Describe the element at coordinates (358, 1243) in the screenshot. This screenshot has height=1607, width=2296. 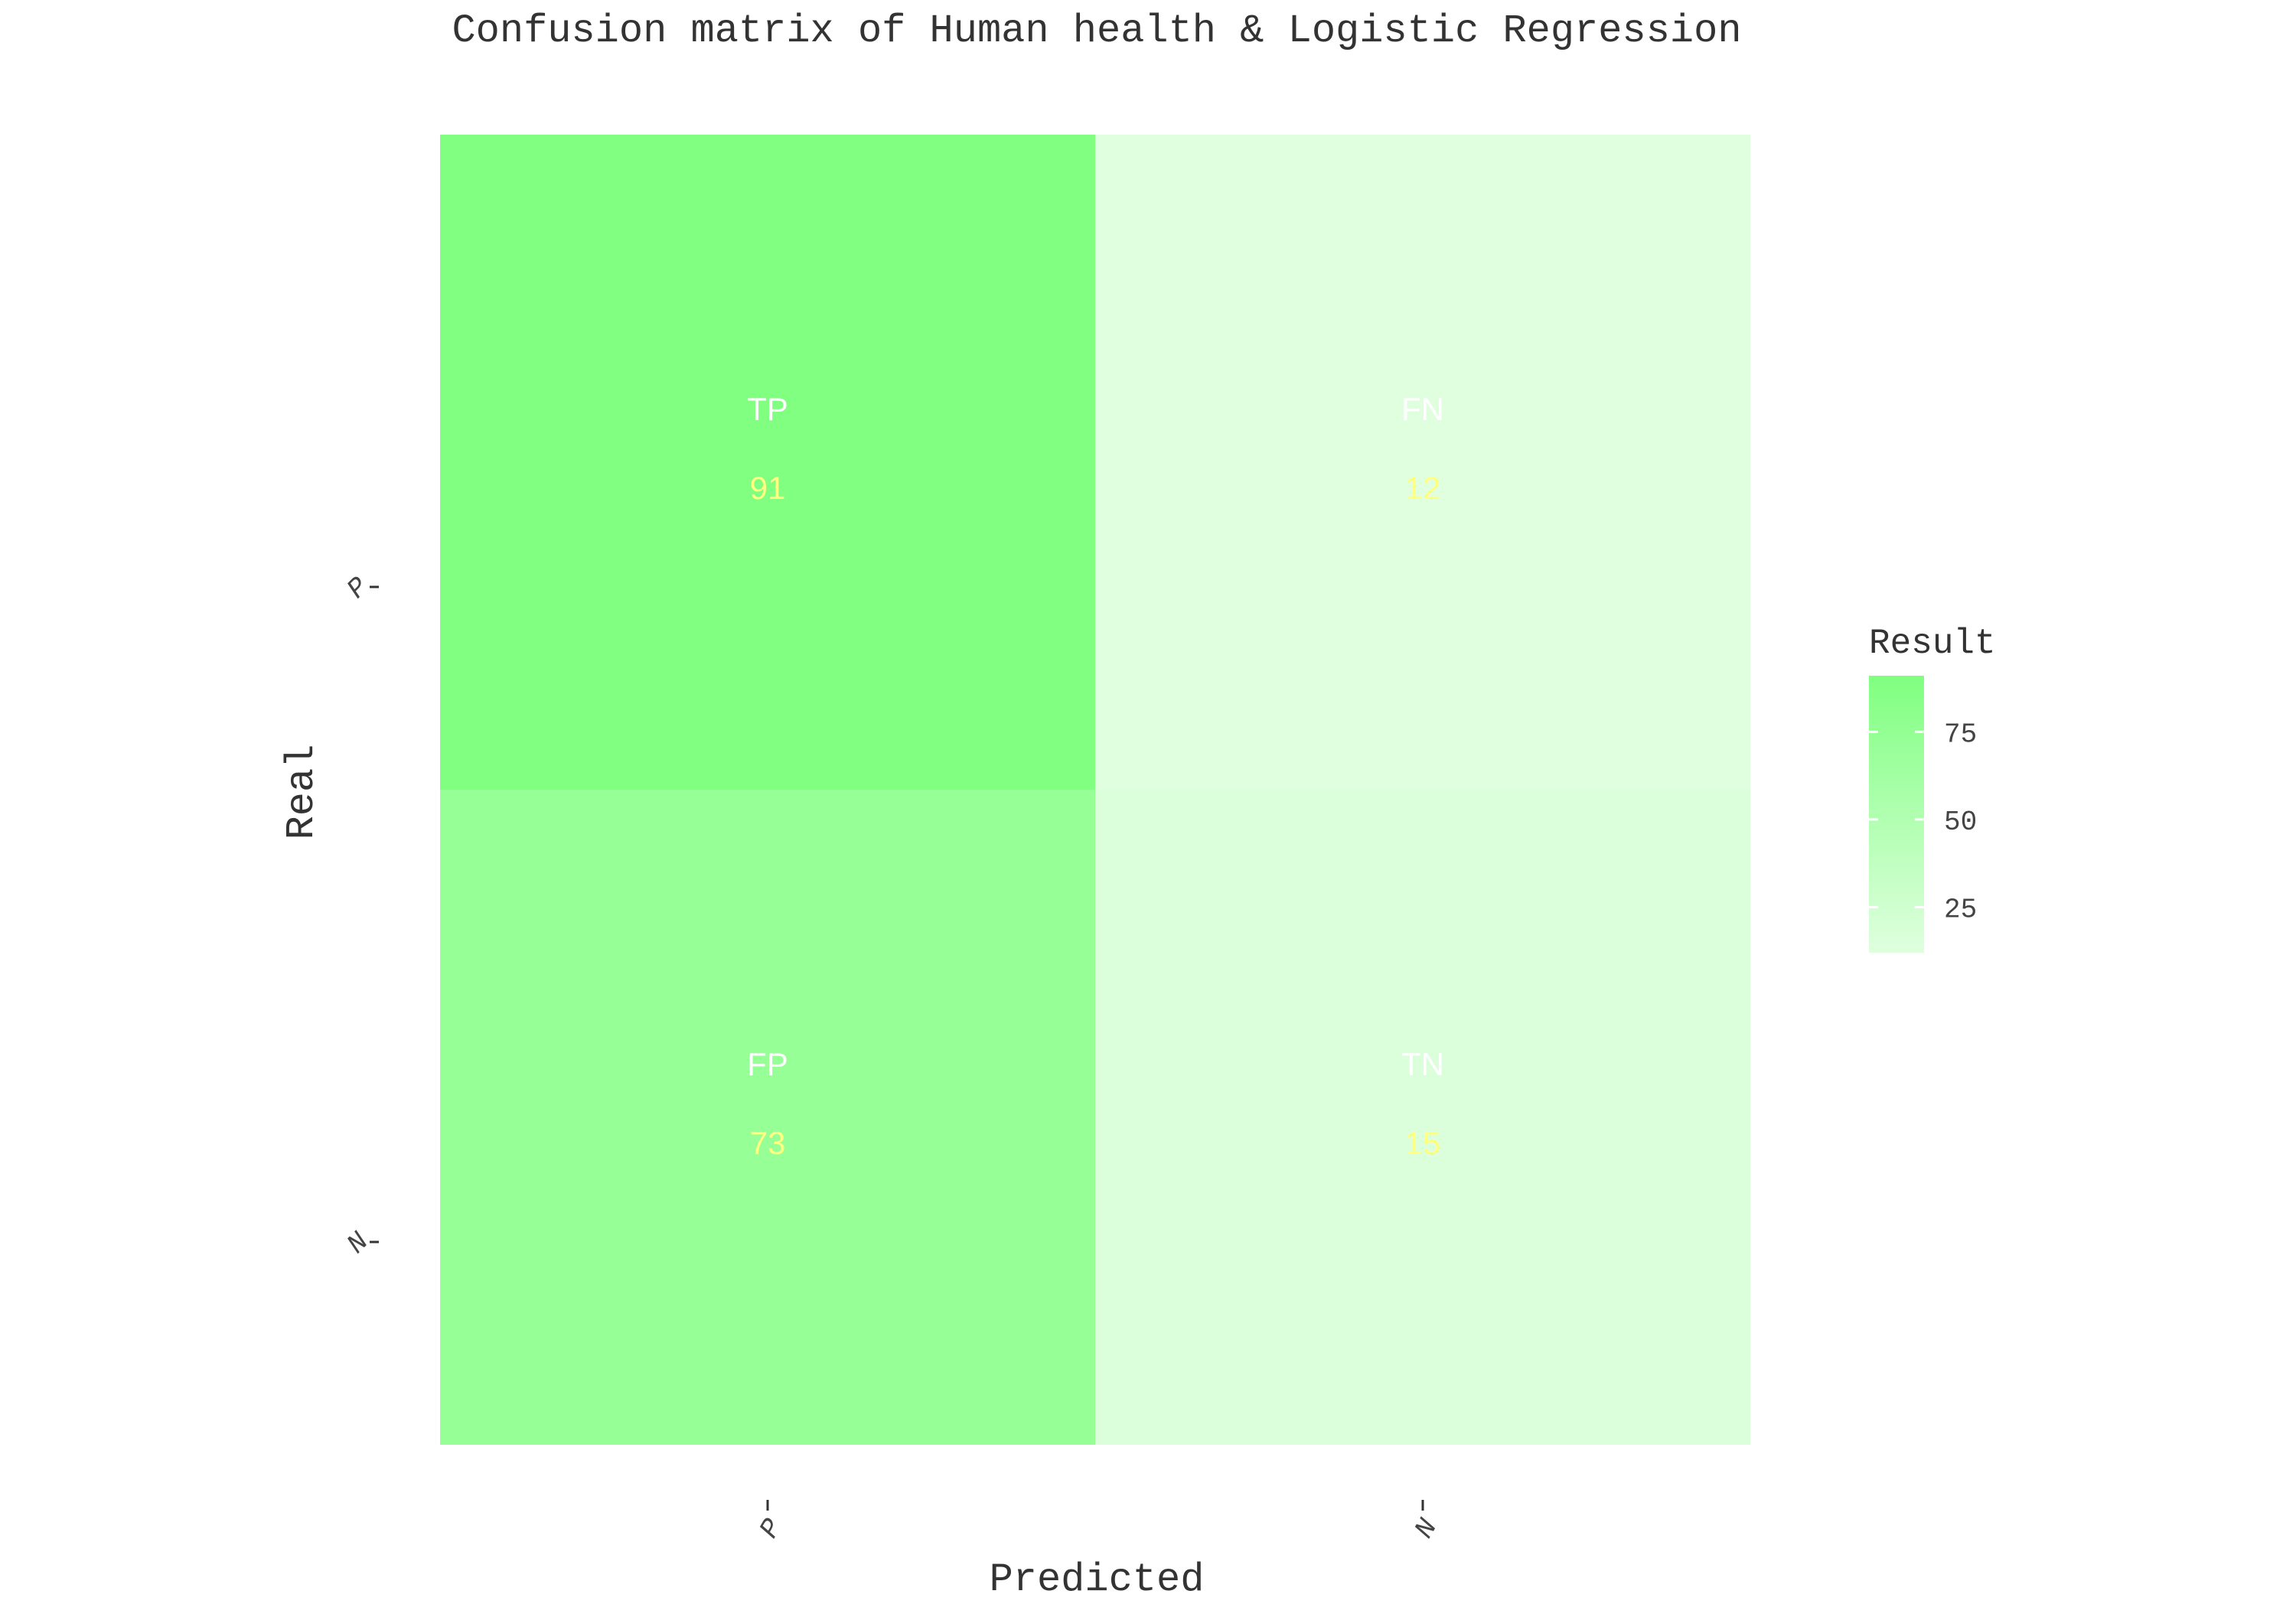
I see `y-tick-label: N` at that location.